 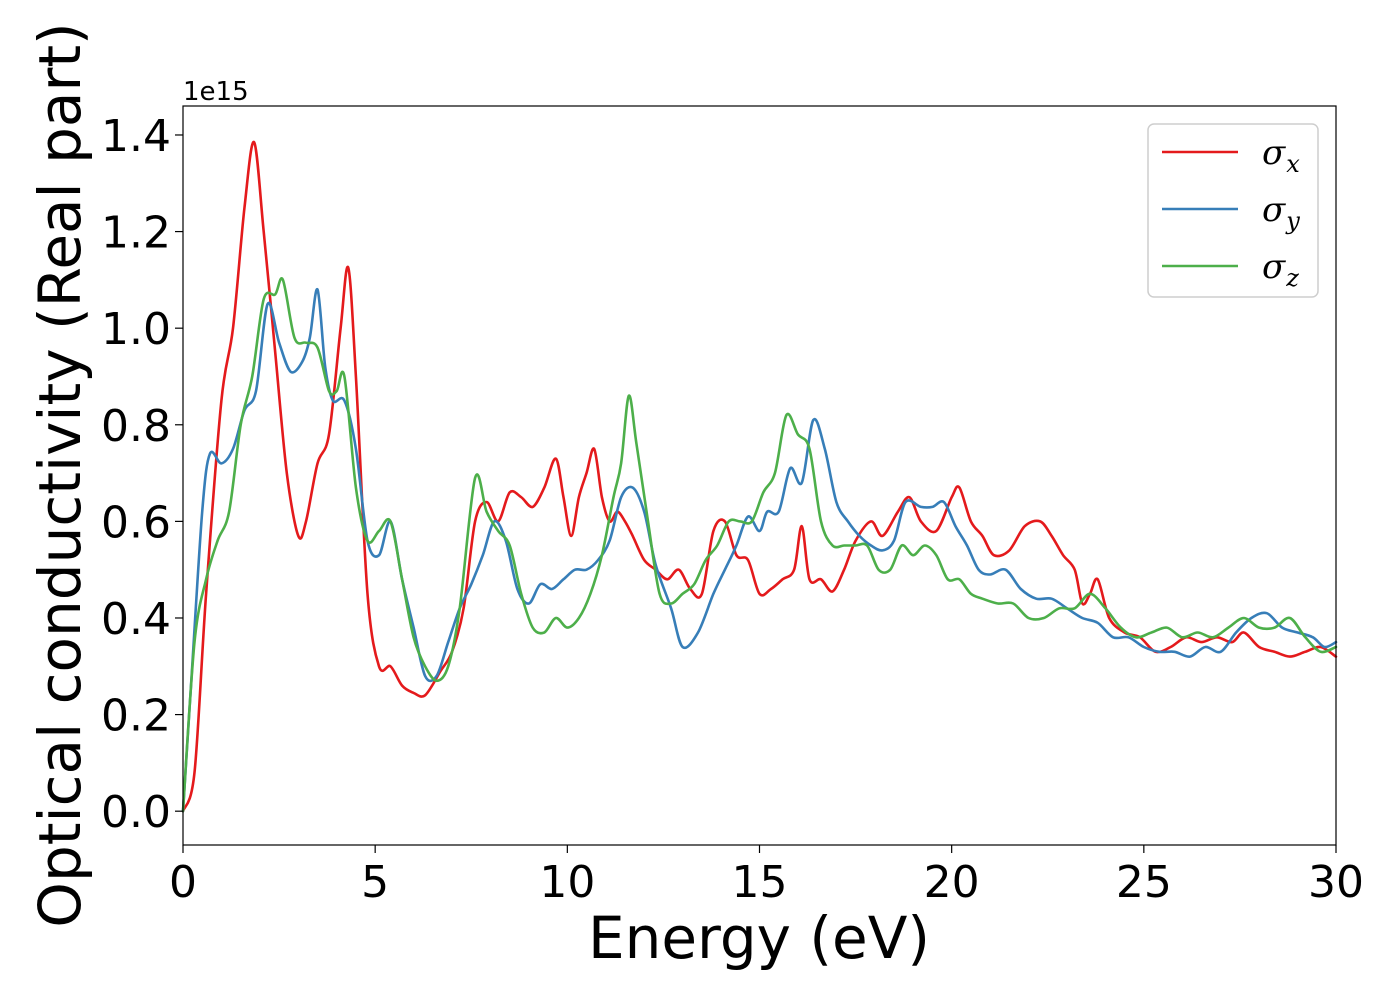 I want to click on x-tick-label: 5, so click(x=375, y=882).